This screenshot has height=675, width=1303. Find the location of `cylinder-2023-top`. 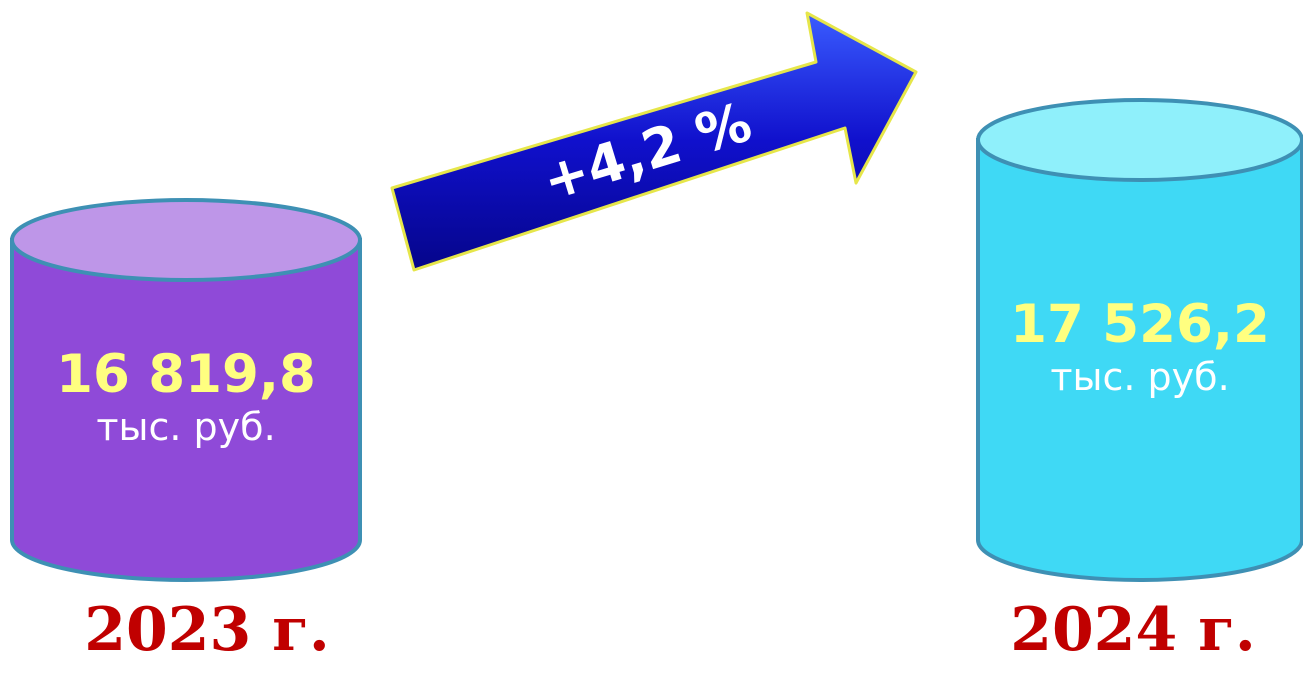

cylinder-2023-top is located at coordinates (186, 240).